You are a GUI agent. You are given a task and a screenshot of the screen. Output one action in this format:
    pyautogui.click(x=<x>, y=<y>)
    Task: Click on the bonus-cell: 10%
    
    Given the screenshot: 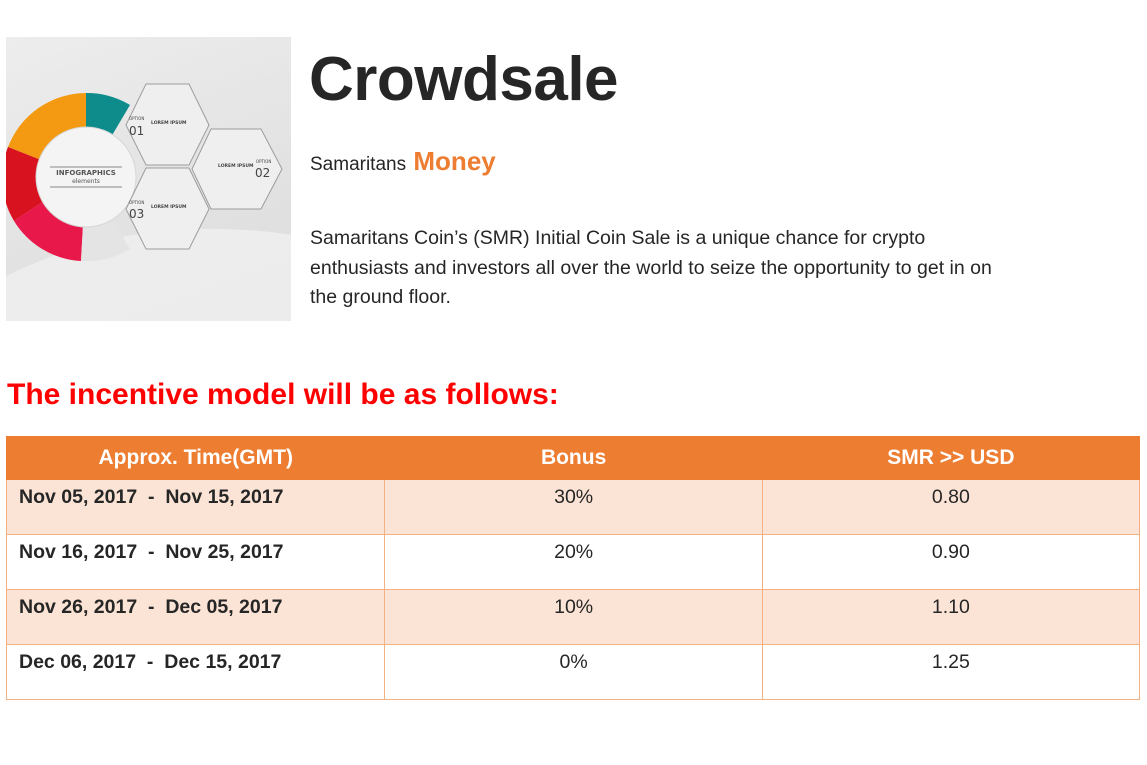 What is the action you would take?
    pyautogui.click(x=573, y=617)
    